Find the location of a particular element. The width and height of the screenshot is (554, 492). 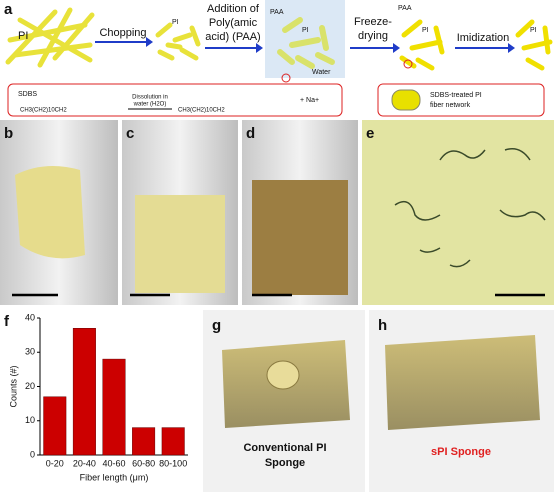

x-tick-label: 60-80 is located at coordinates (143, 463).